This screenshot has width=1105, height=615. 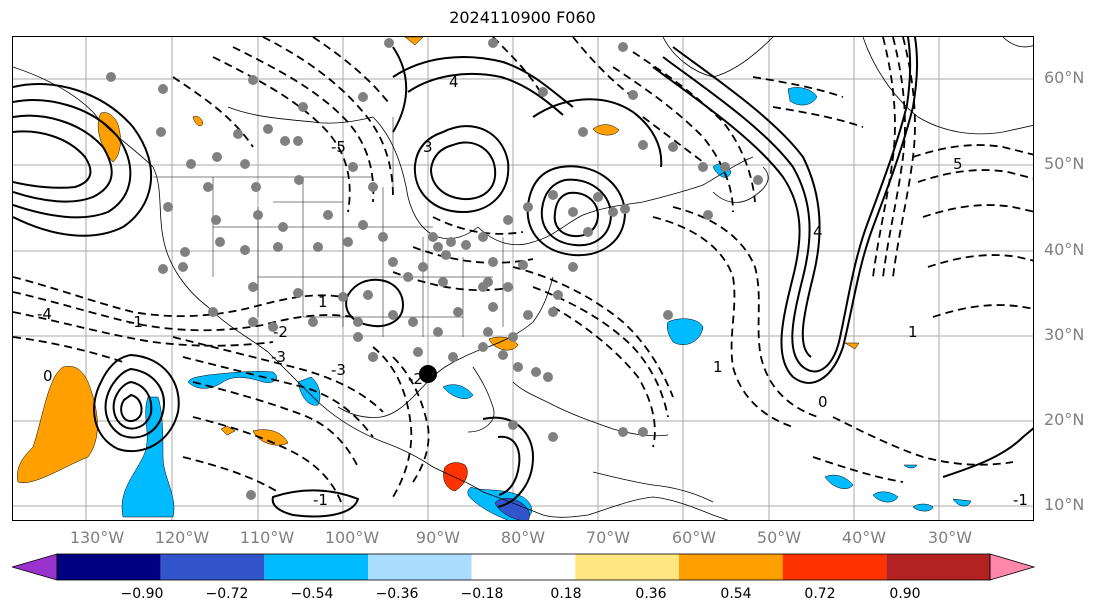 What do you see at coordinates (820, 594) in the screenshot?
I see `colorbar-tick-label: 0.72` at bounding box center [820, 594].